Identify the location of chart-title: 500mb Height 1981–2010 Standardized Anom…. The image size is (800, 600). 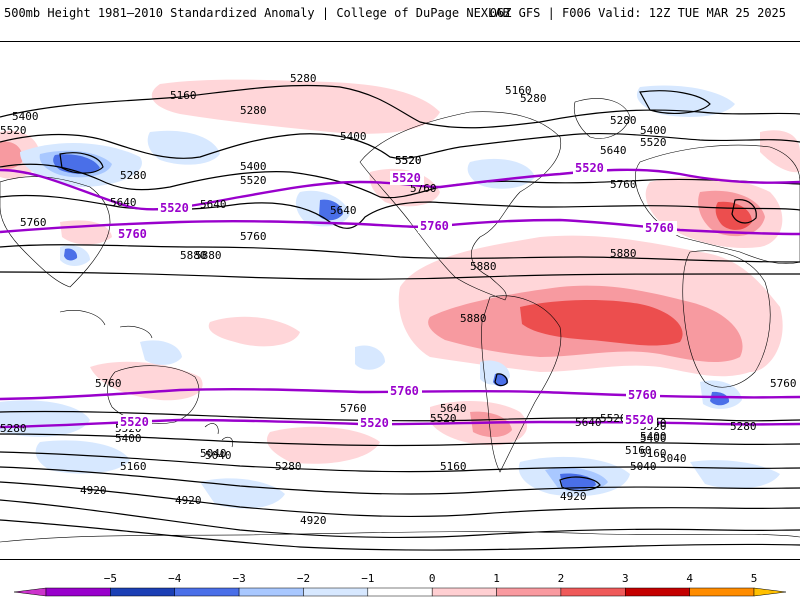
(257, 13).